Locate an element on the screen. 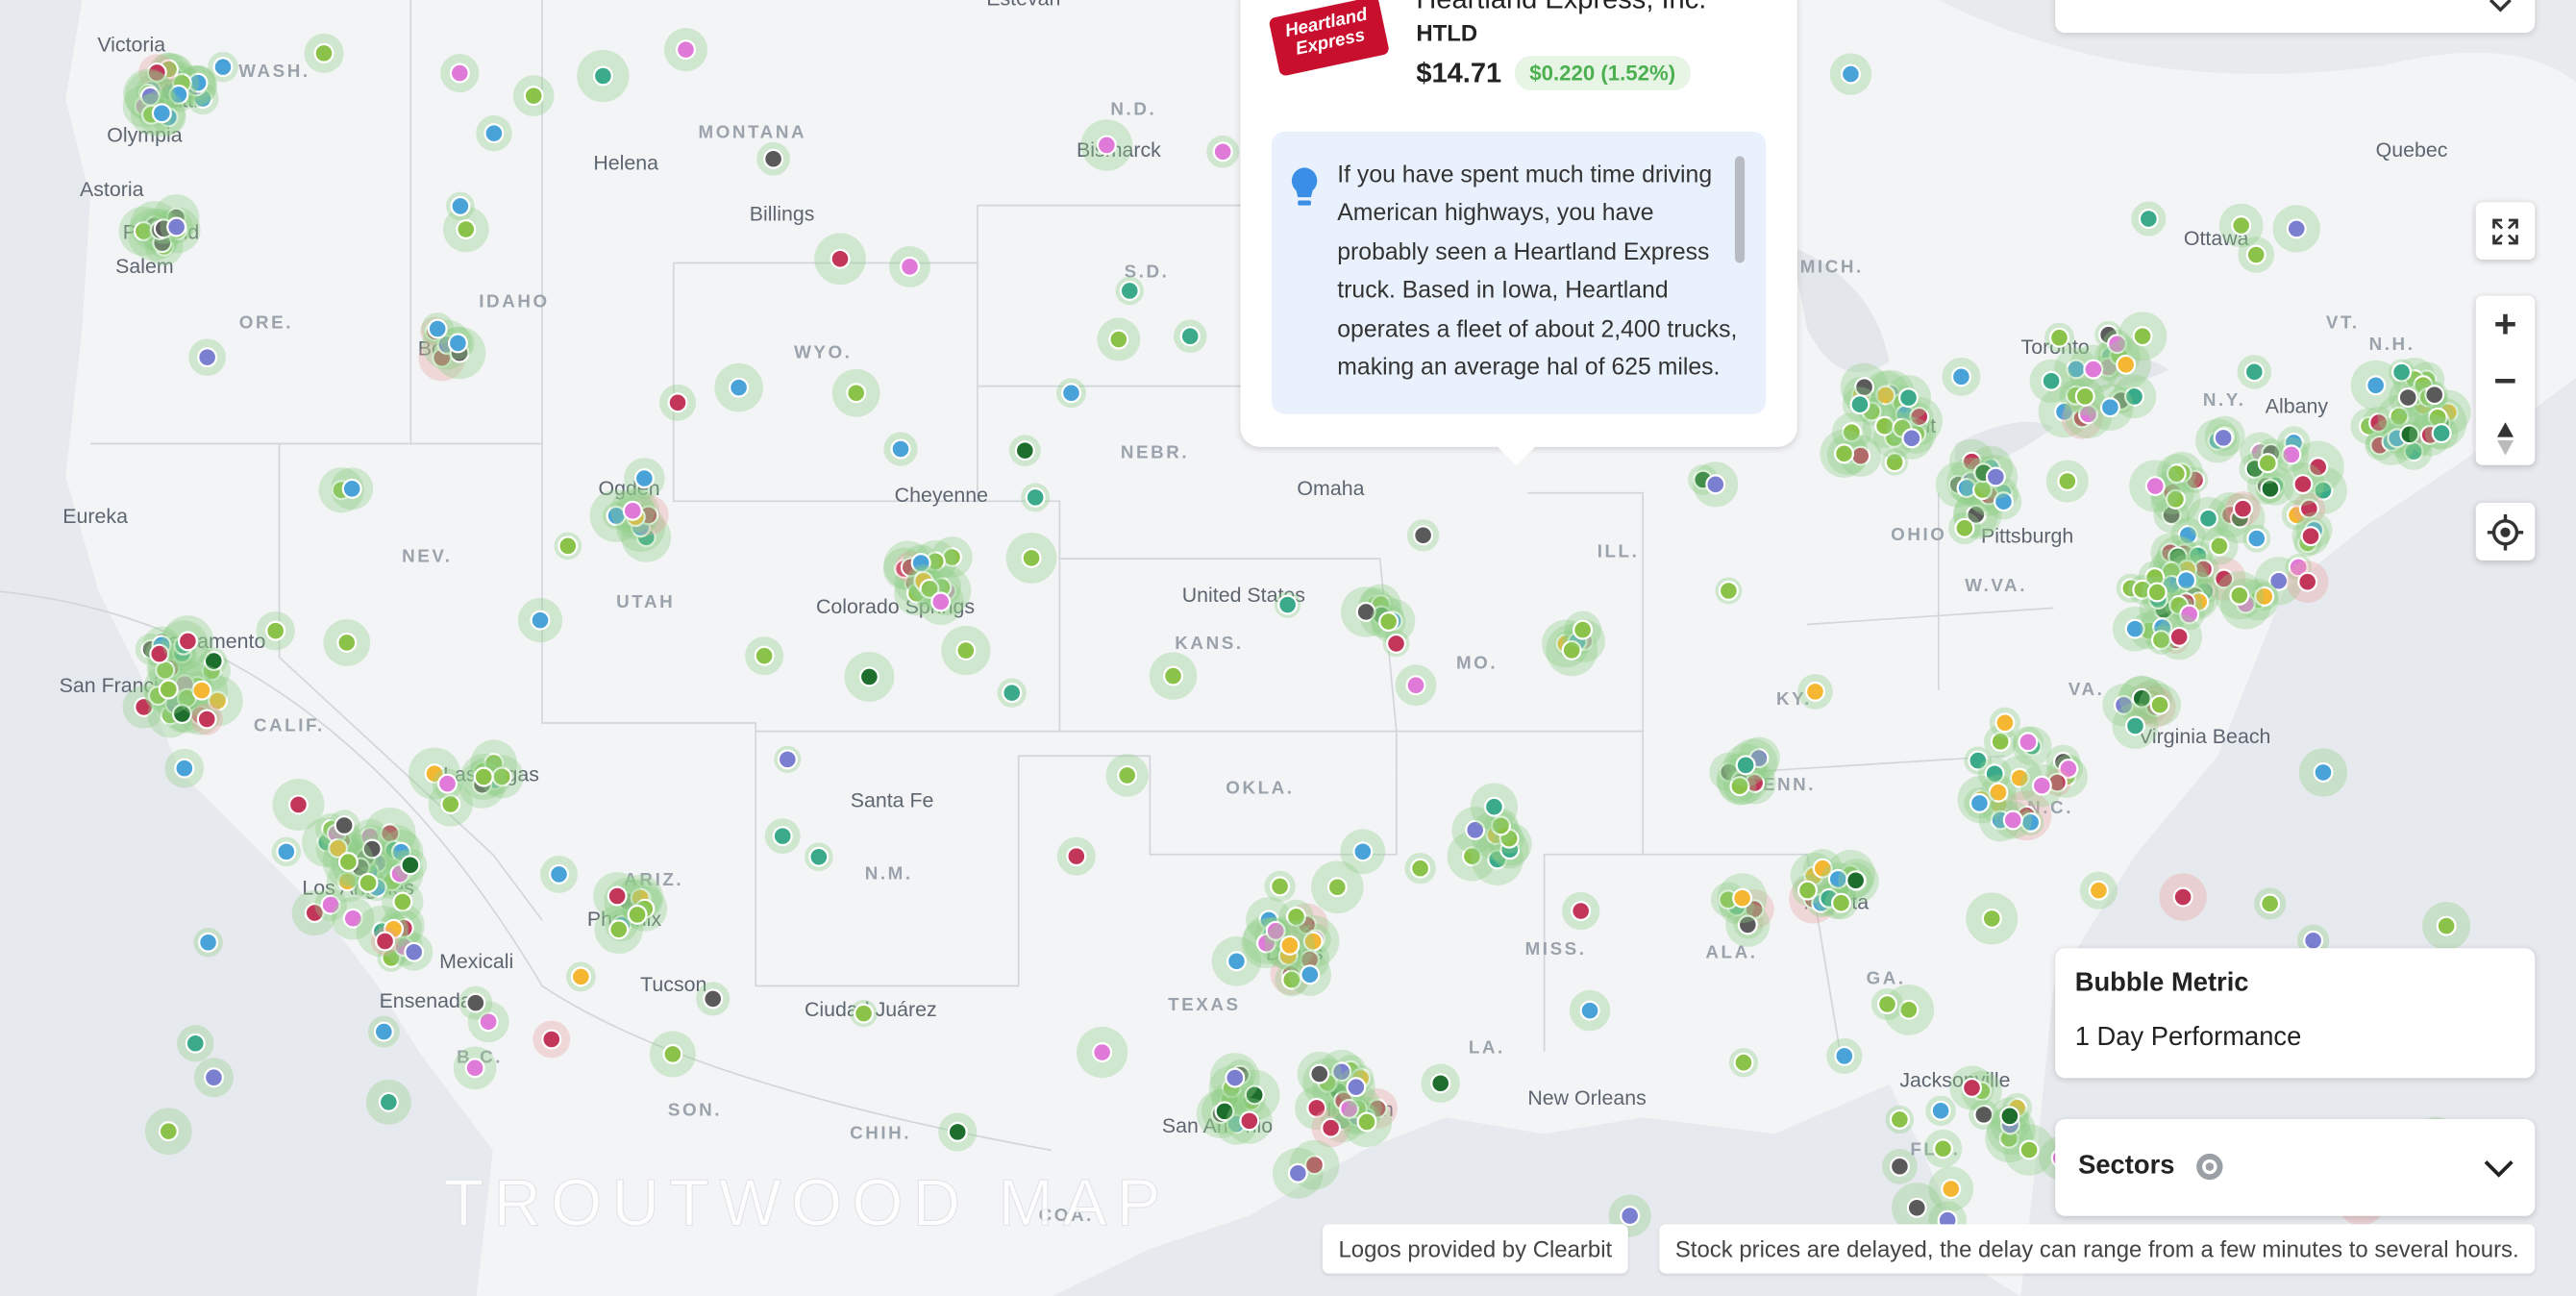 This screenshot has height=1296, width=2576. zoom-in: + is located at coordinates (2505, 323).